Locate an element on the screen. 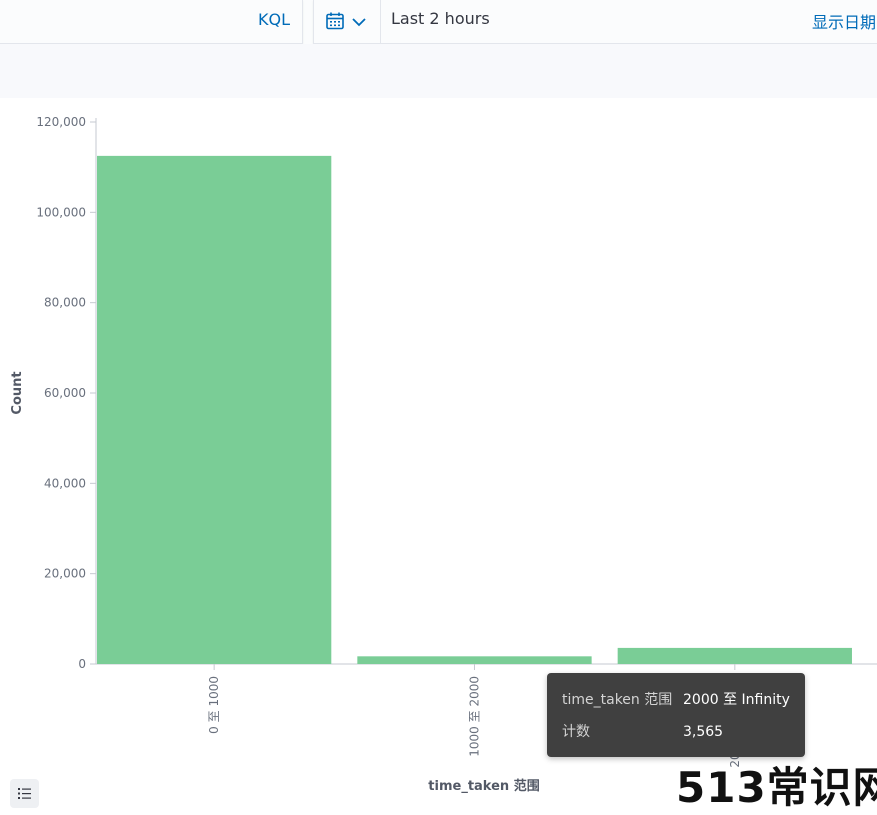 The height and width of the screenshot is (815, 877). y-axis: 0 20,000 40,000 60,000 80,000 100,000 120,000 is located at coordinates (66, 393).